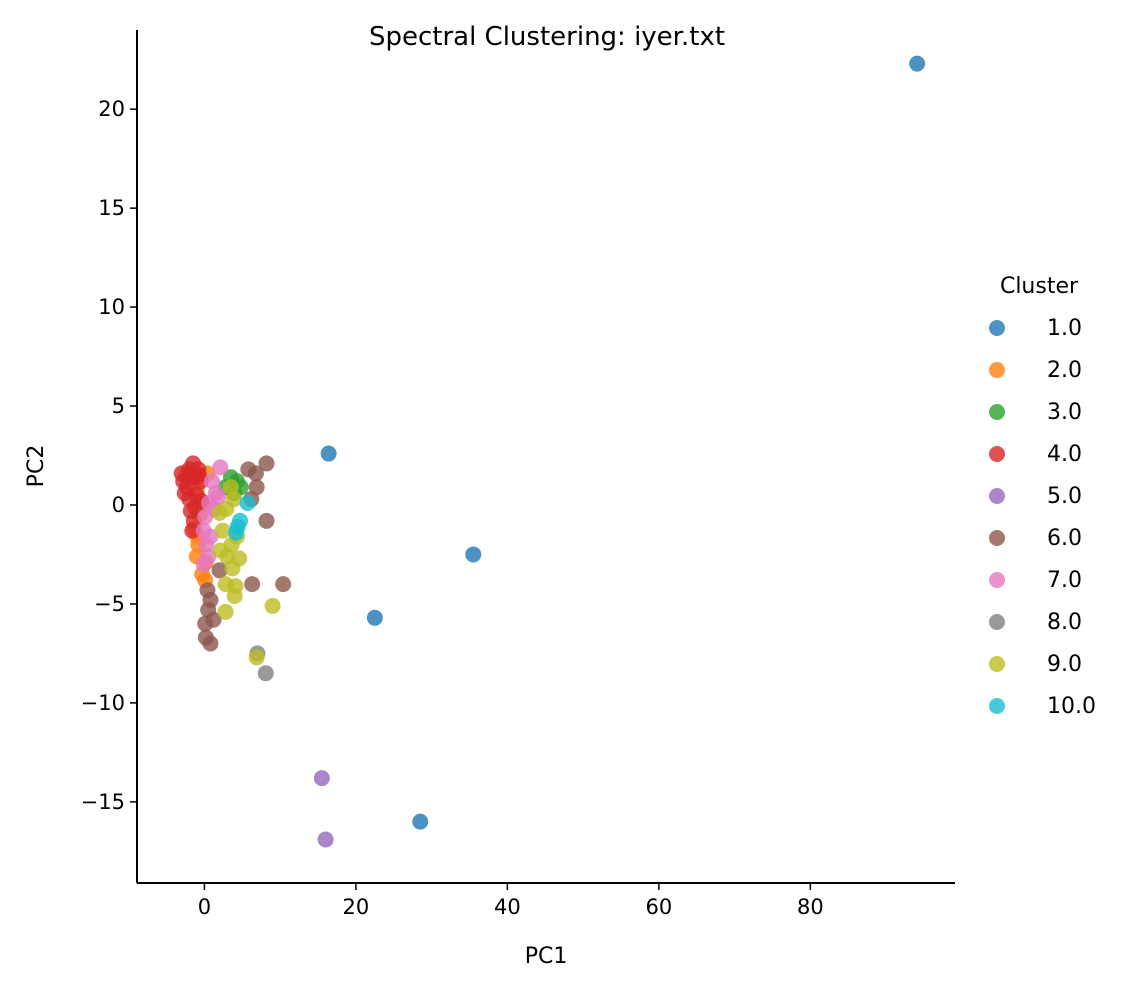 The height and width of the screenshot is (990, 1133). Describe the element at coordinates (1039, 286) in the screenshot. I see `legend-title: Cluster` at that location.